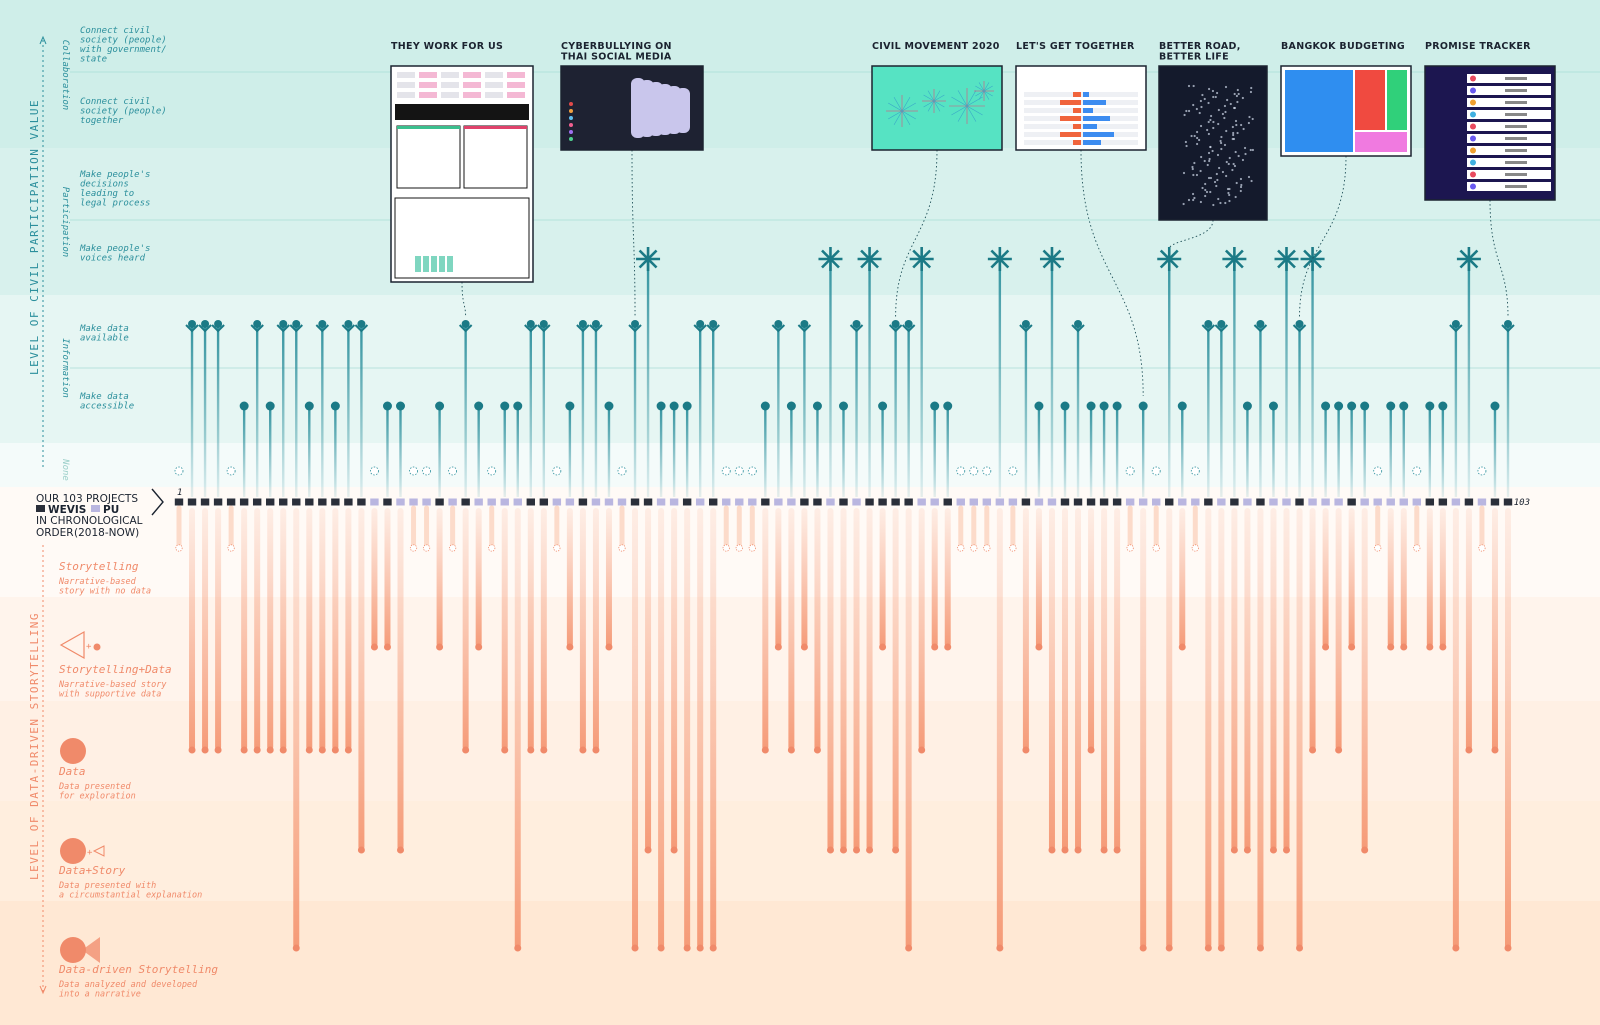 This screenshot has height=1025, width=1600. Describe the element at coordinates (115, 669) in the screenshot. I see `story-level-2: Storytelling+Data` at that location.